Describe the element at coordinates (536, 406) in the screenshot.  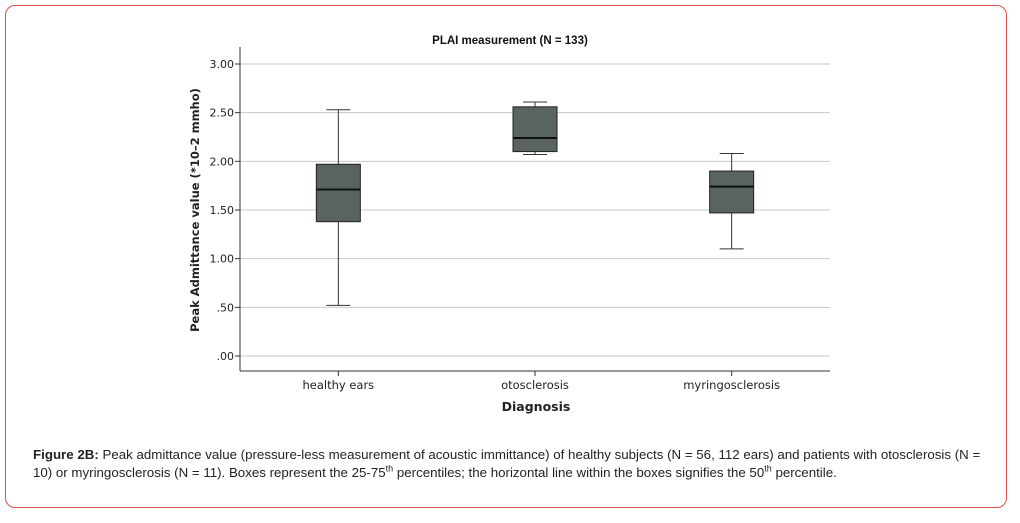
I see `x-axis-label: Diagnosis` at that location.